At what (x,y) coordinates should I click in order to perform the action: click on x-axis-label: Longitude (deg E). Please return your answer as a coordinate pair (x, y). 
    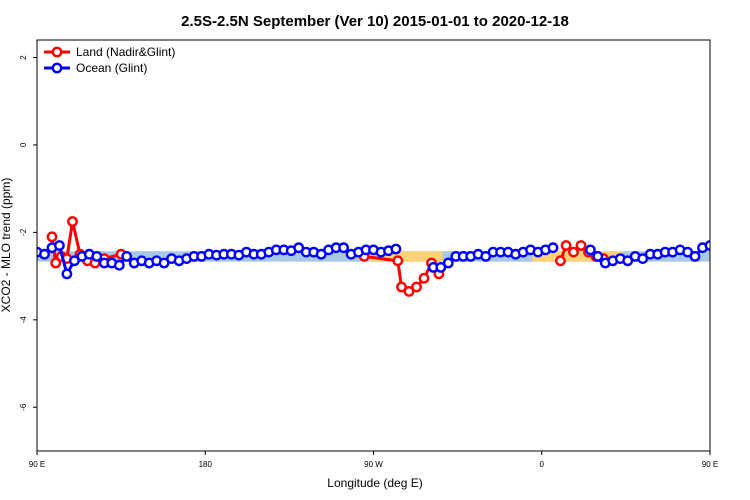
    Looking at the image, I should click on (374, 483).